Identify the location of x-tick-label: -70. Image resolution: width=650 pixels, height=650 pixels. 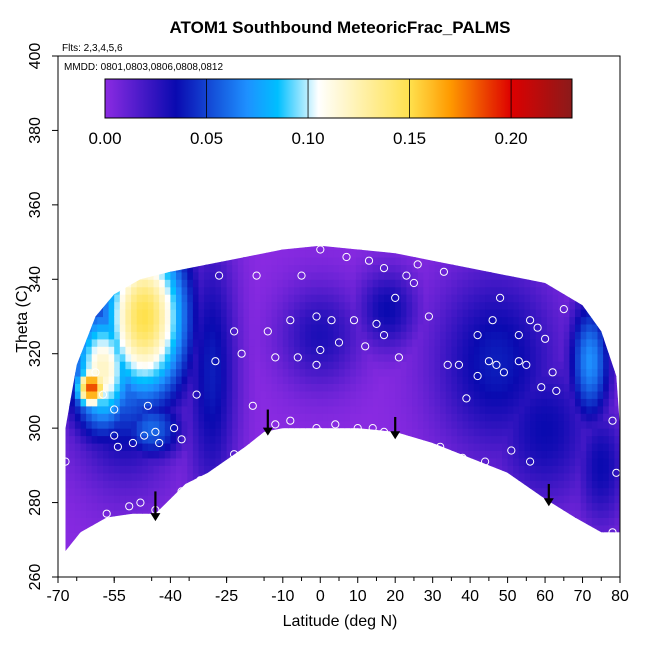
(57, 596).